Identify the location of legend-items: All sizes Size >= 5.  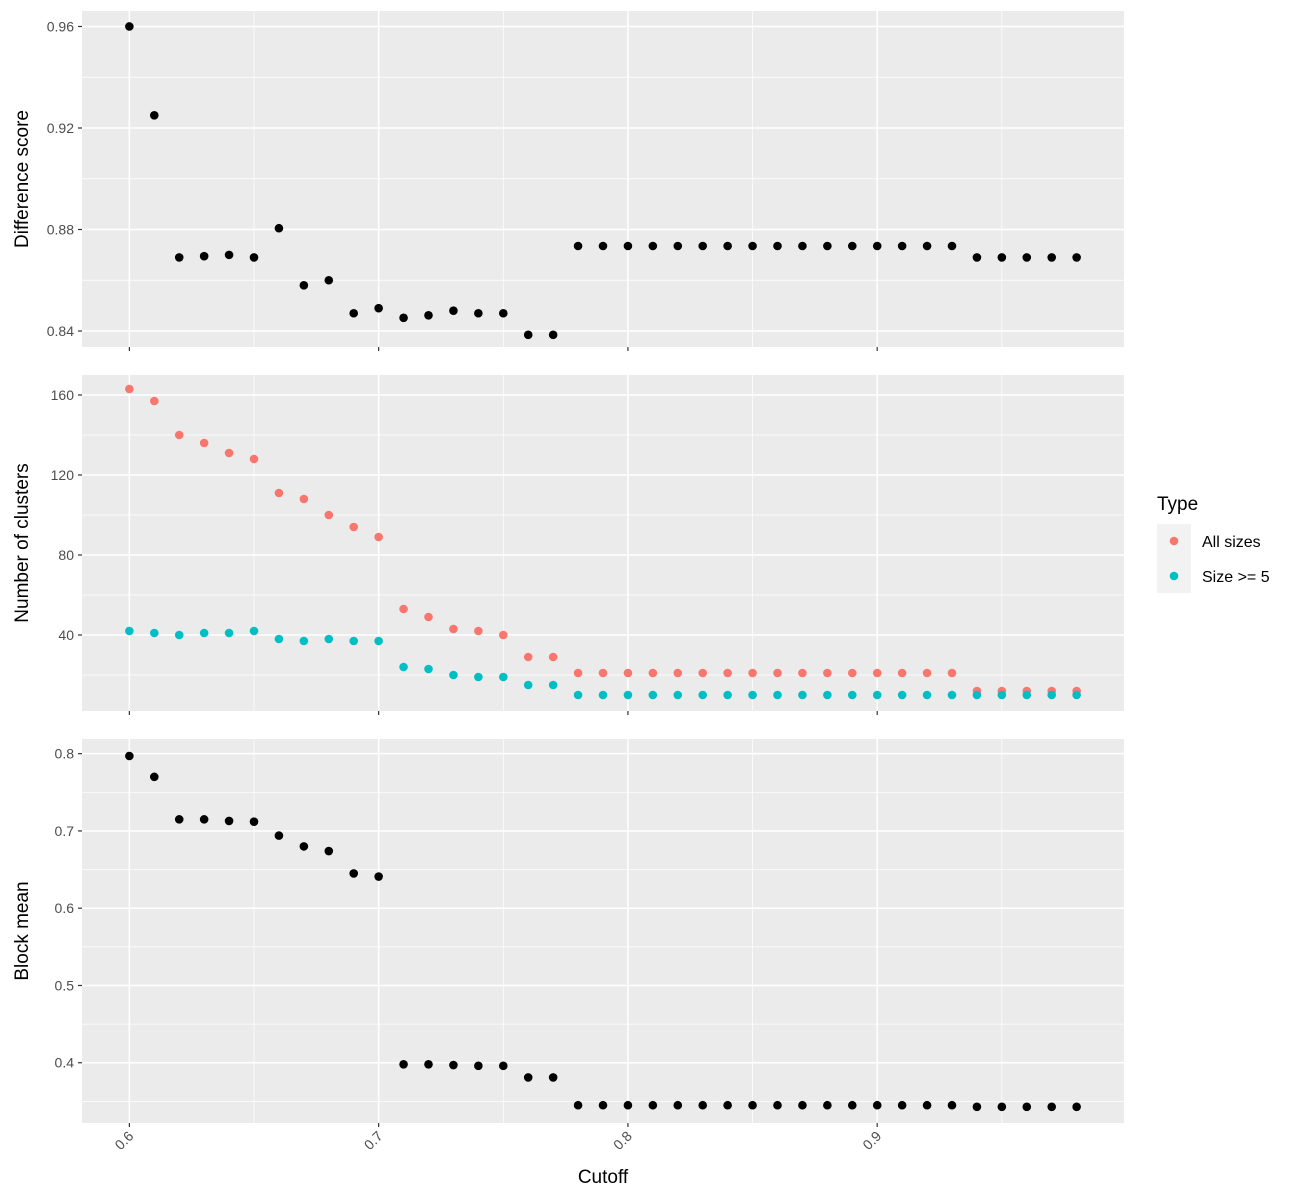
(1219, 560).